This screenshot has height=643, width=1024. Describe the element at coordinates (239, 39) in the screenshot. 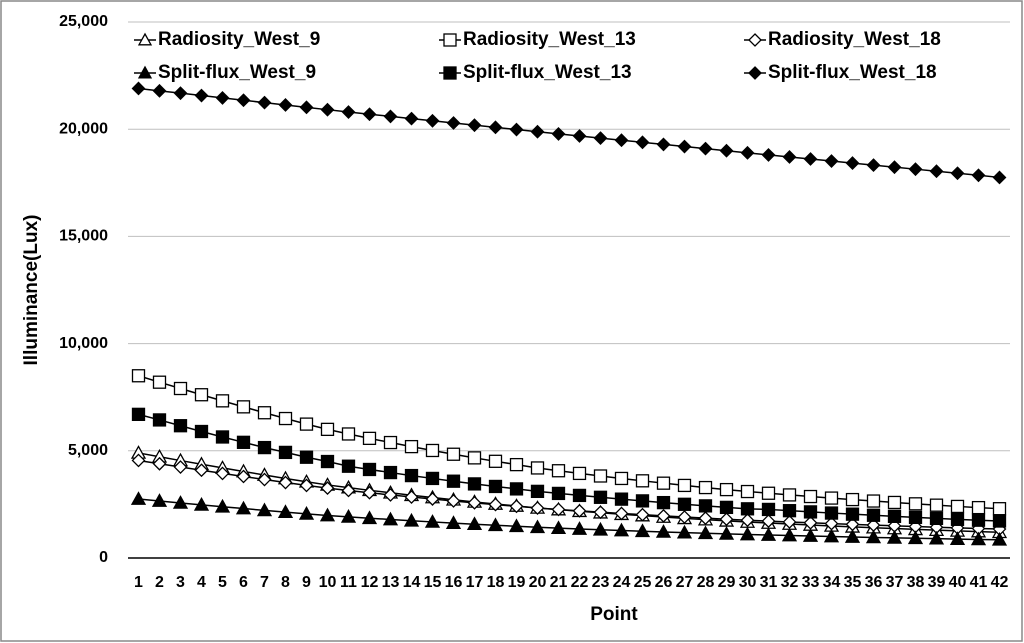

I see `legend-label: Radiosity_West_9` at that location.